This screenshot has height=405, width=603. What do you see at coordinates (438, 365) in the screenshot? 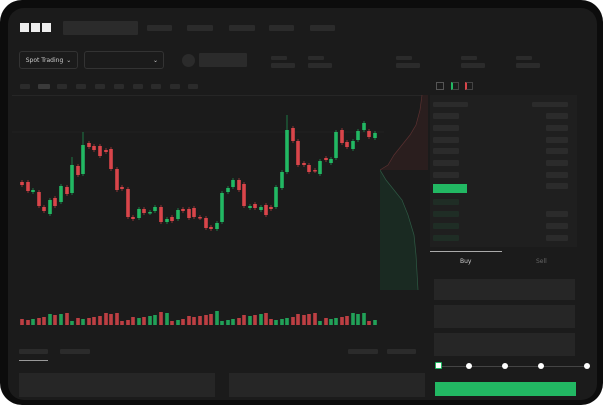
I see `slider-handle` at bounding box center [438, 365].